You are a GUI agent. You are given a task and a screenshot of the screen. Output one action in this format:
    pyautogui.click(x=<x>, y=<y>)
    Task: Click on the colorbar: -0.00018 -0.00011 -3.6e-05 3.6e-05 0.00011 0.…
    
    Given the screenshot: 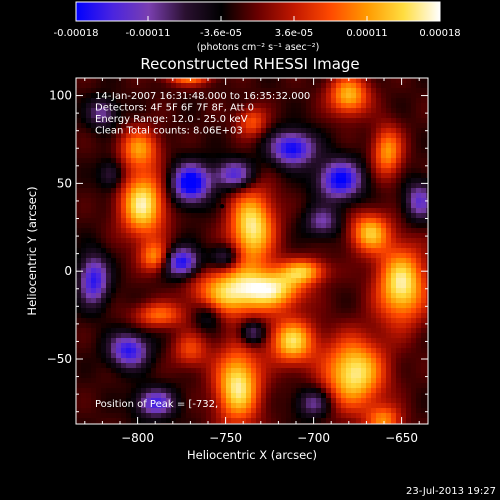 What is the action you would take?
    pyautogui.click(x=257, y=27)
    